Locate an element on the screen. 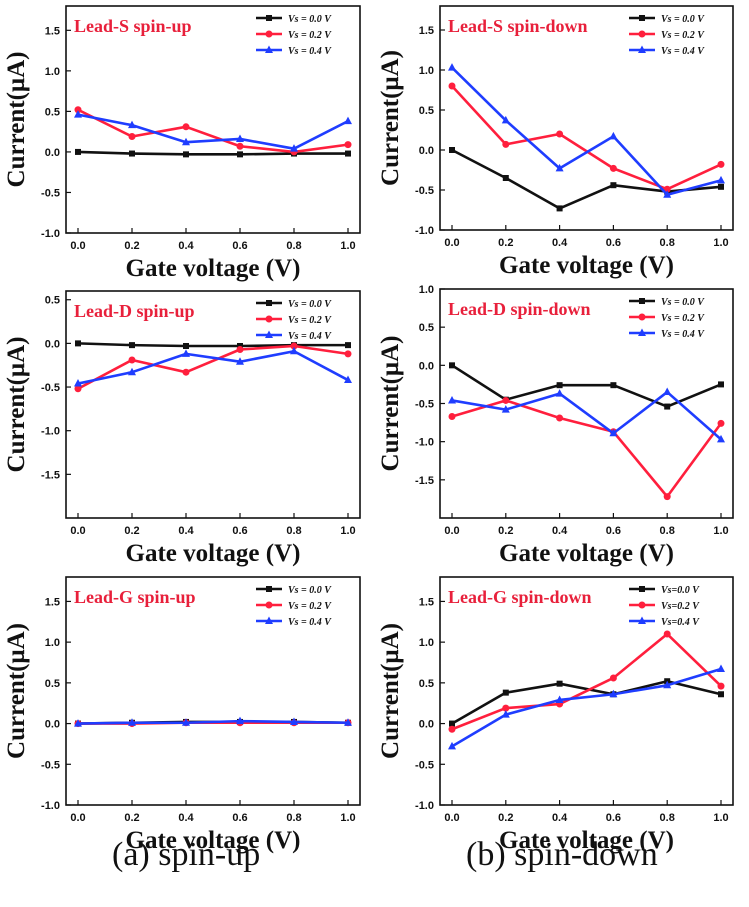  caption-spin-up: (a) spin-up is located at coordinates (186, 854).